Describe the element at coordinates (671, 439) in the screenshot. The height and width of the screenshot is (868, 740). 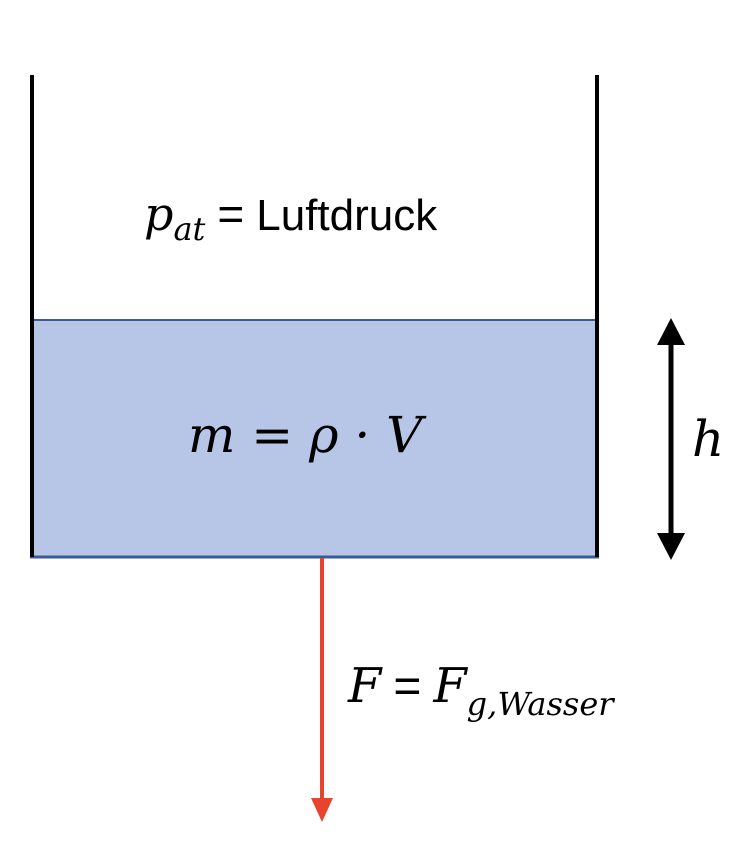
I see `height-arrow` at that location.